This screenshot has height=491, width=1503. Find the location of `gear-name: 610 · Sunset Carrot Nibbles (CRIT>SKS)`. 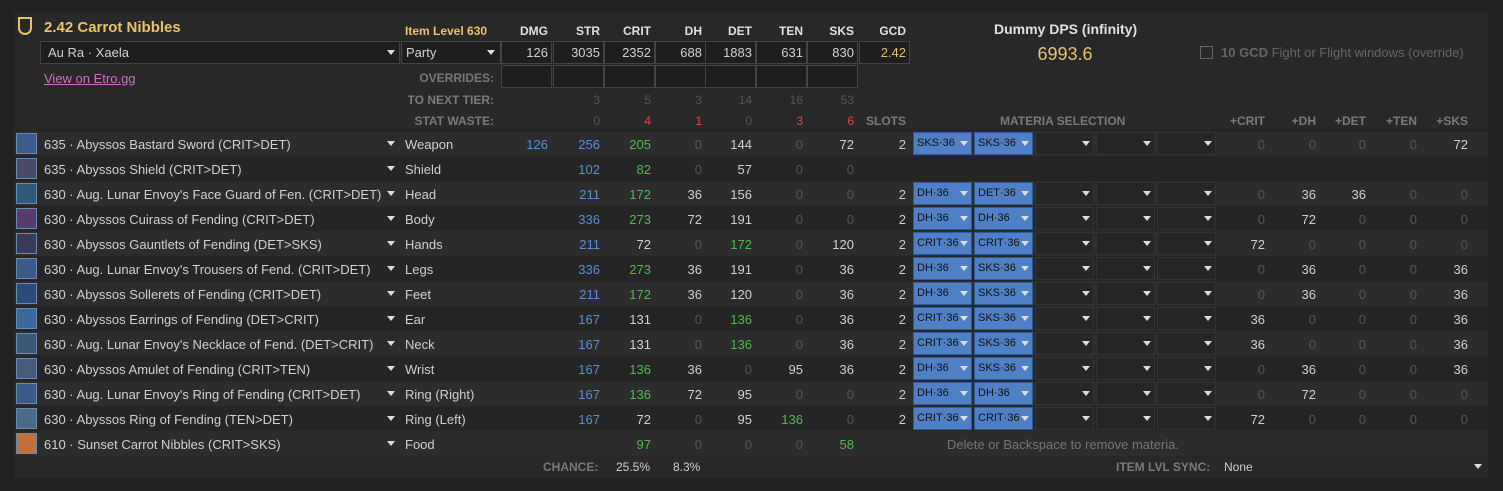

gear-name: 610 · Sunset Carrot Nibbles (CRIT>SKS) is located at coordinates (162, 444).